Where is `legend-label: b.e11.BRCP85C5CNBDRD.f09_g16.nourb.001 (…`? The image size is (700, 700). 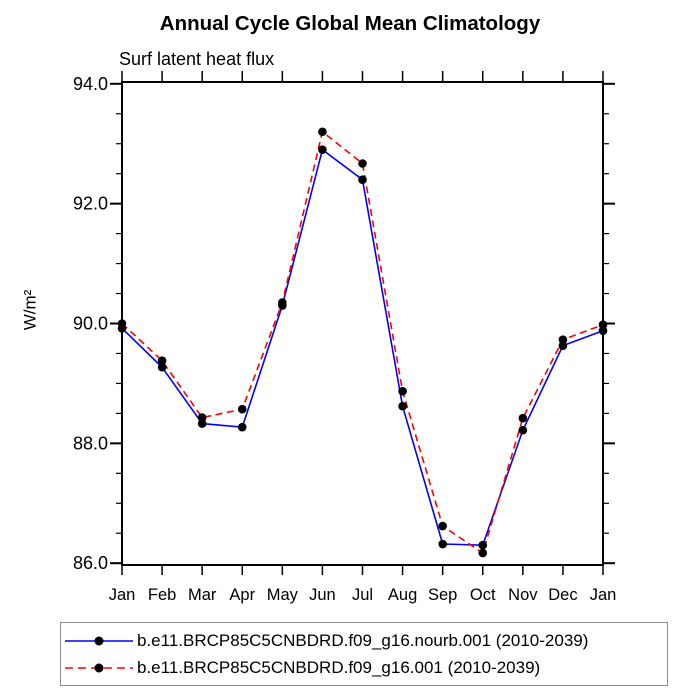
legend-label: b.e11.BRCP85C5CNBDRD.f09_g16.nourb.001 (… is located at coordinates (363, 640).